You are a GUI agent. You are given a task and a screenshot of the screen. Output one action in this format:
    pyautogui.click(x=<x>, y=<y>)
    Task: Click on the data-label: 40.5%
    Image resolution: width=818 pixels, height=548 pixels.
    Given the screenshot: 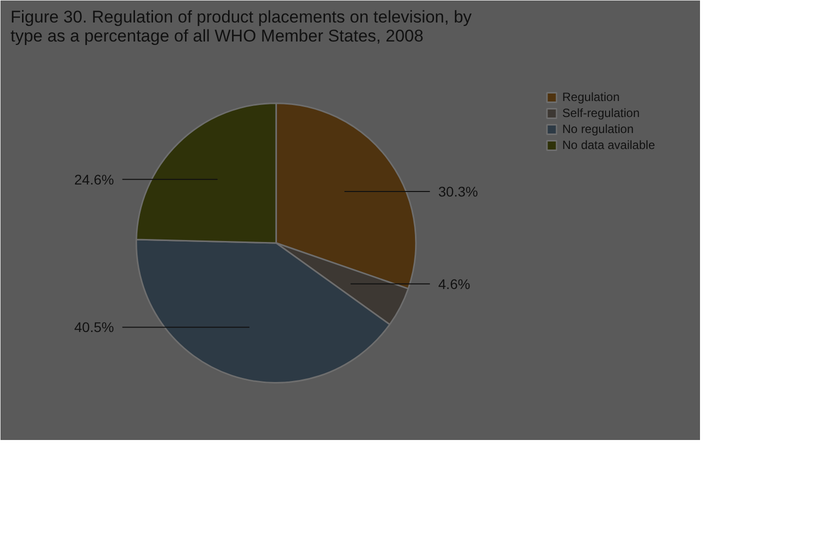 What is the action you would take?
    pyautogui.click(x=94, y=327)
    